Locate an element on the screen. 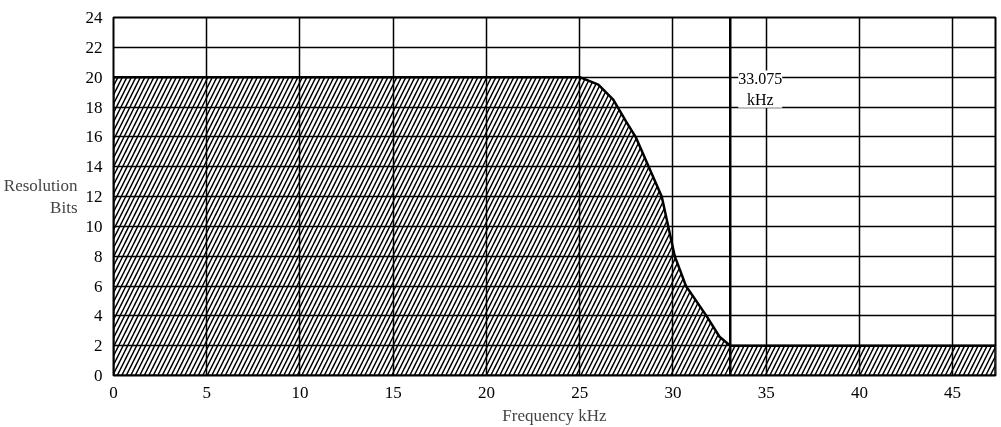  x-tick-label: 45 is located at coordinates (953, 392).